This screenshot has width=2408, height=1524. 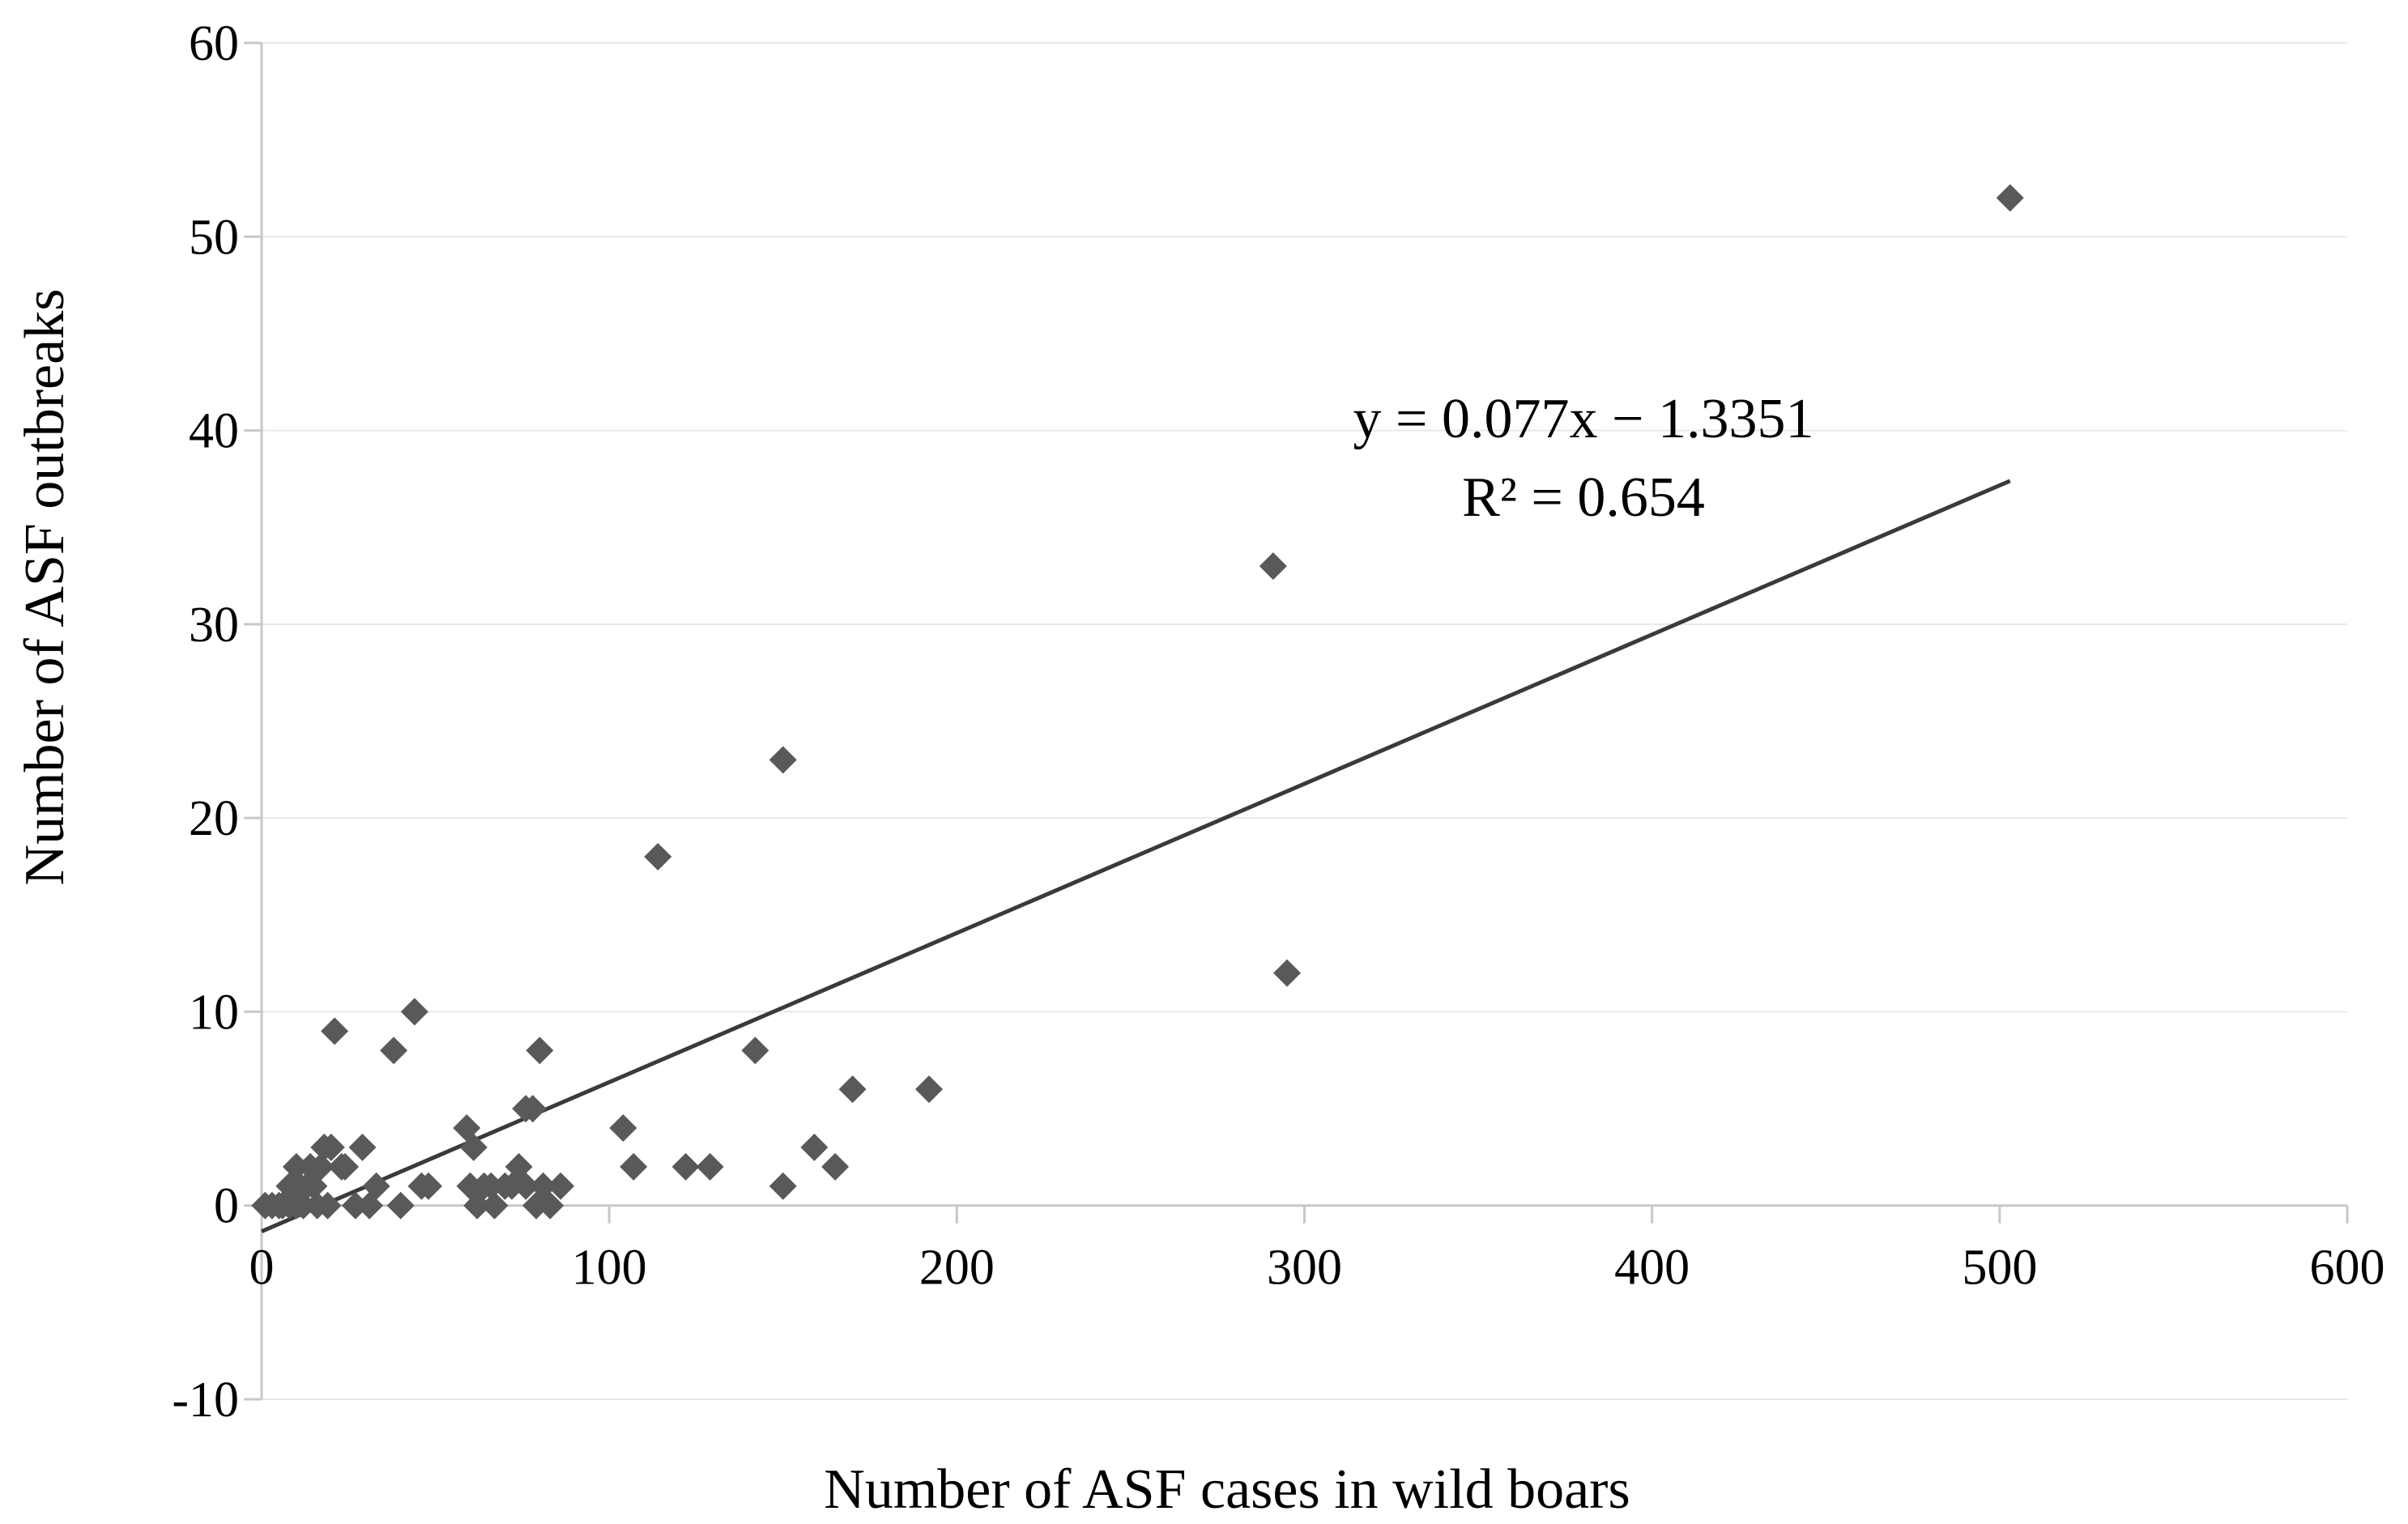 I want to click on y-tick-label: 20, so click(x=214, y=818).